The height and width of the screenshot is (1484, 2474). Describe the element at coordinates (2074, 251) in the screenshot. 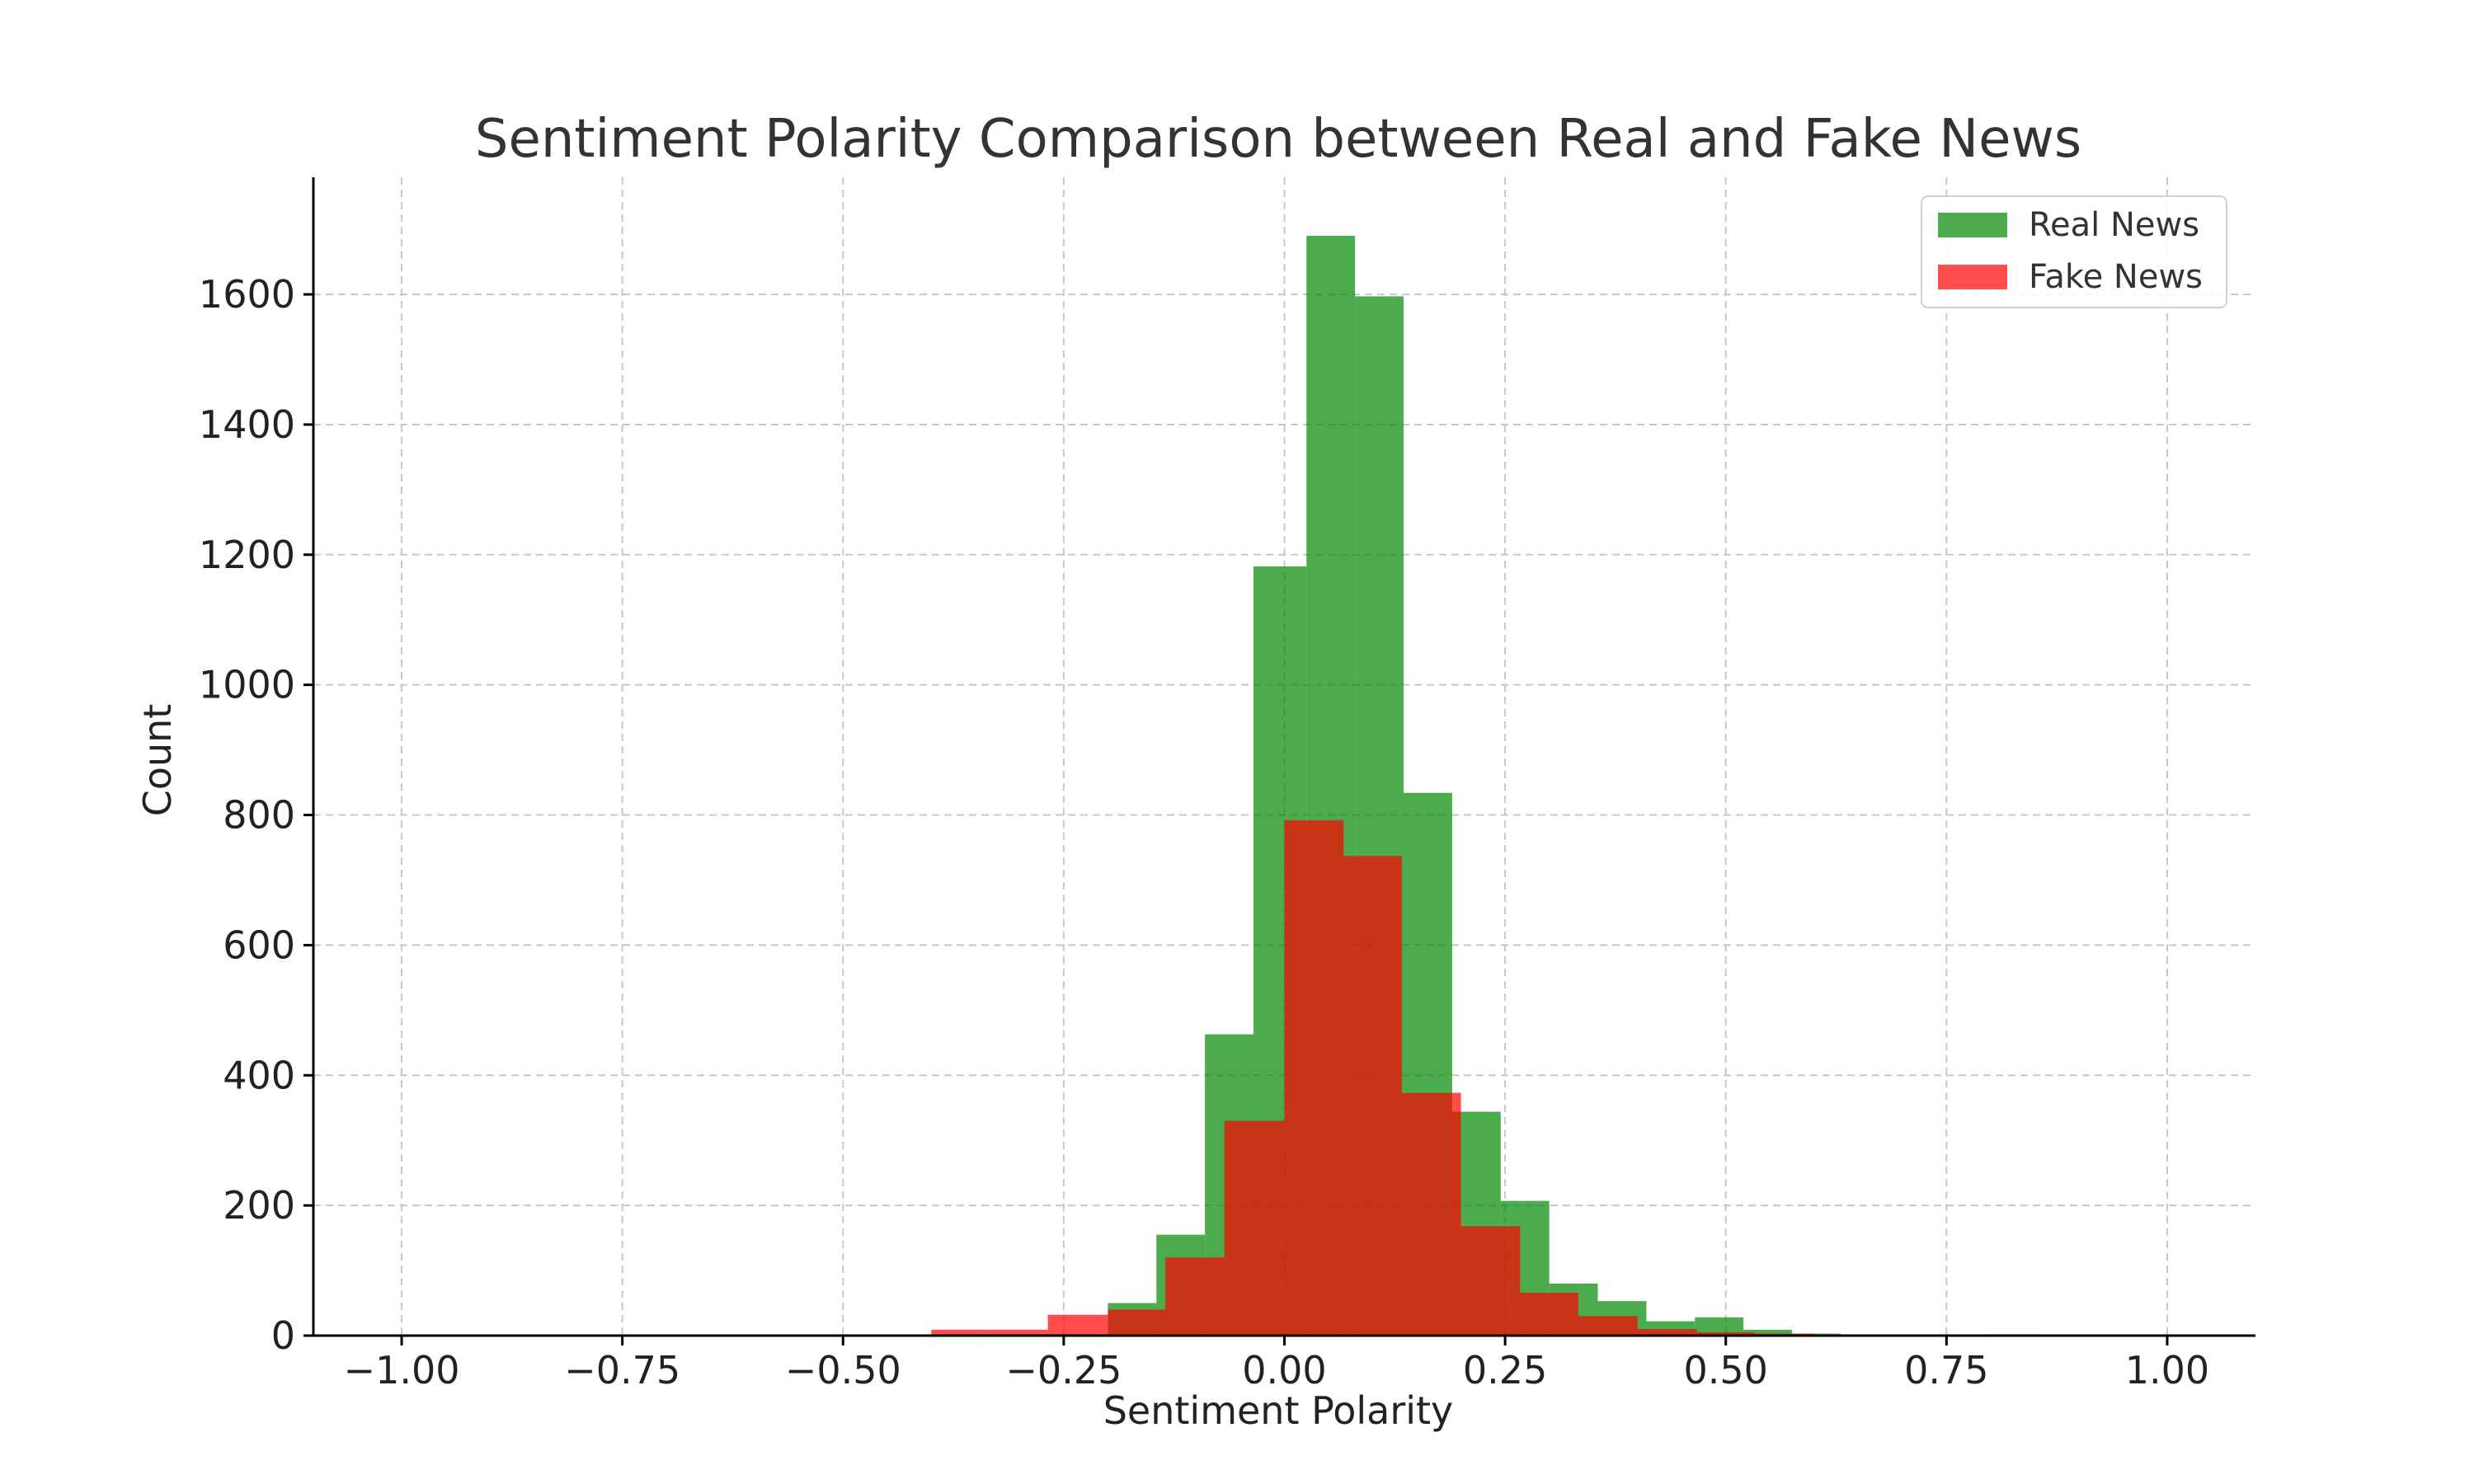

I see `legend: Real News Fake News` at that location.